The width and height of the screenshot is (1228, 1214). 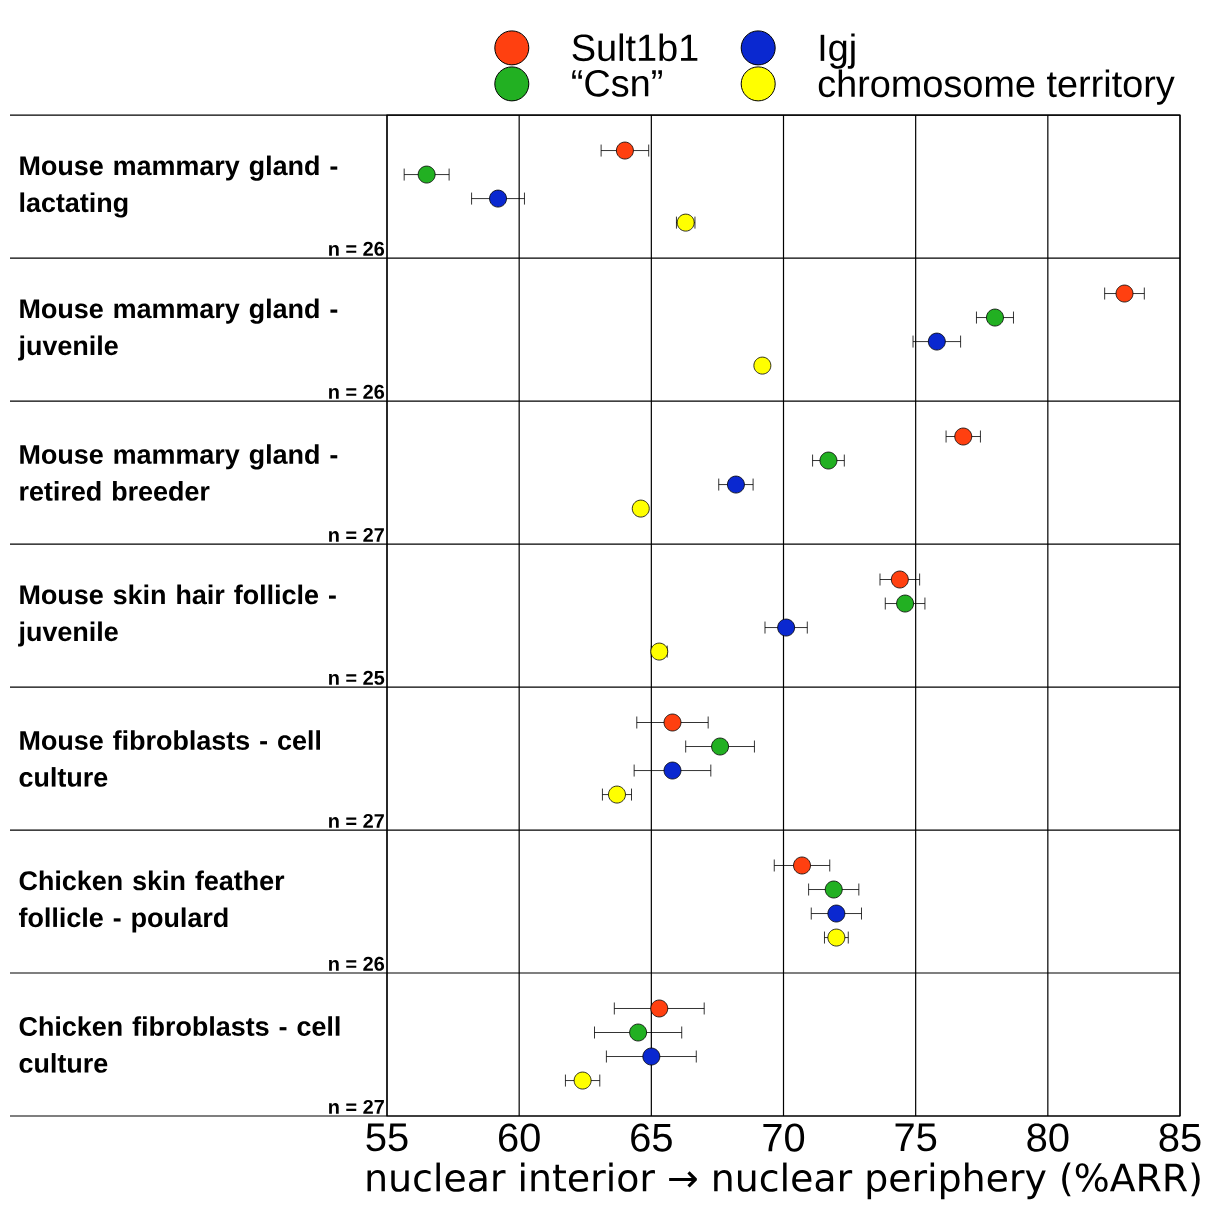 I want to click on y-tick-label: Mouse skin hair follicle - juvenile, so click(x=177, y=615).